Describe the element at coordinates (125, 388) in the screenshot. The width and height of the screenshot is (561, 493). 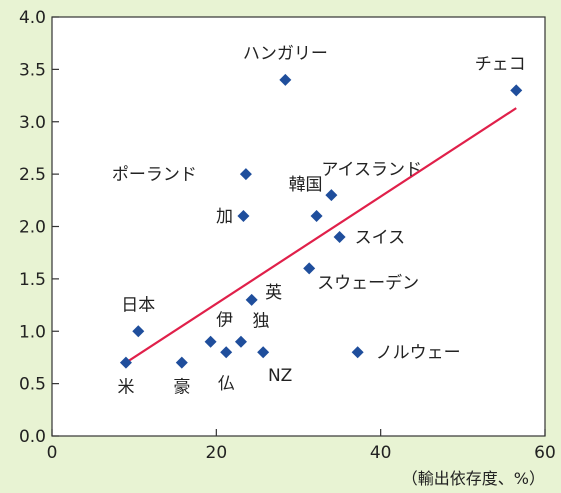
I see `point-label: 米` at that location.